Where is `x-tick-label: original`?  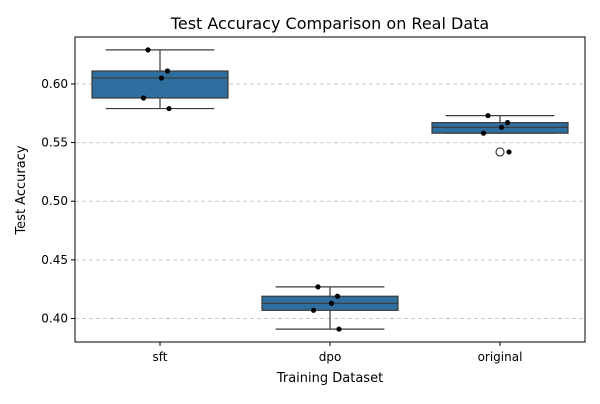
x-tick-label: original is located at coordinates (500, 357).